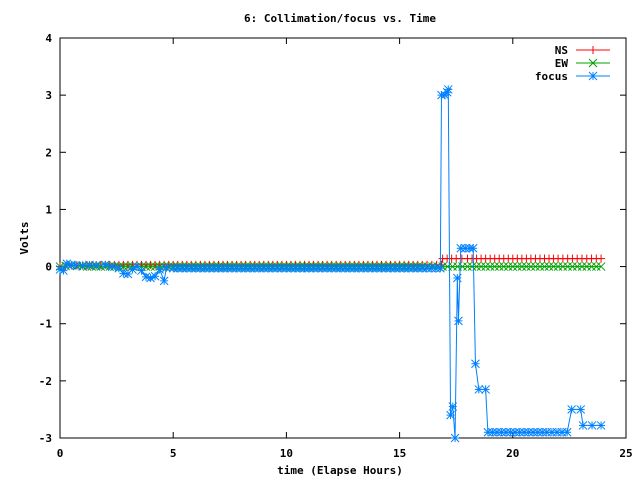 Image resolution: width=640 pixels, height=480 pixels. Describe the element at coordinates (48, 152) in the screenshot. I see `y-tick-label: 2` at that location.